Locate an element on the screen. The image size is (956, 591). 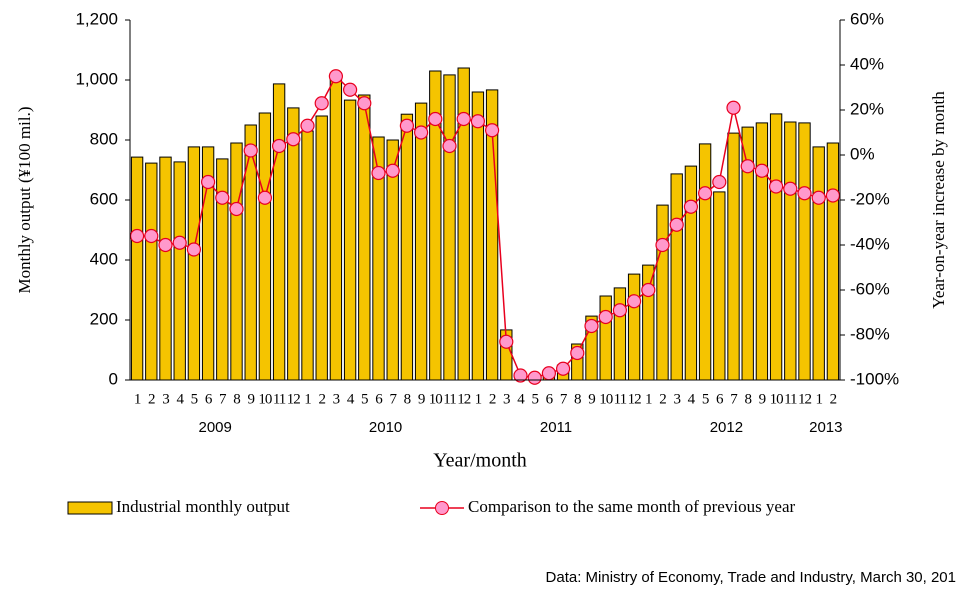
y2-tick-label: -60% is located at coordinates (870, 288).